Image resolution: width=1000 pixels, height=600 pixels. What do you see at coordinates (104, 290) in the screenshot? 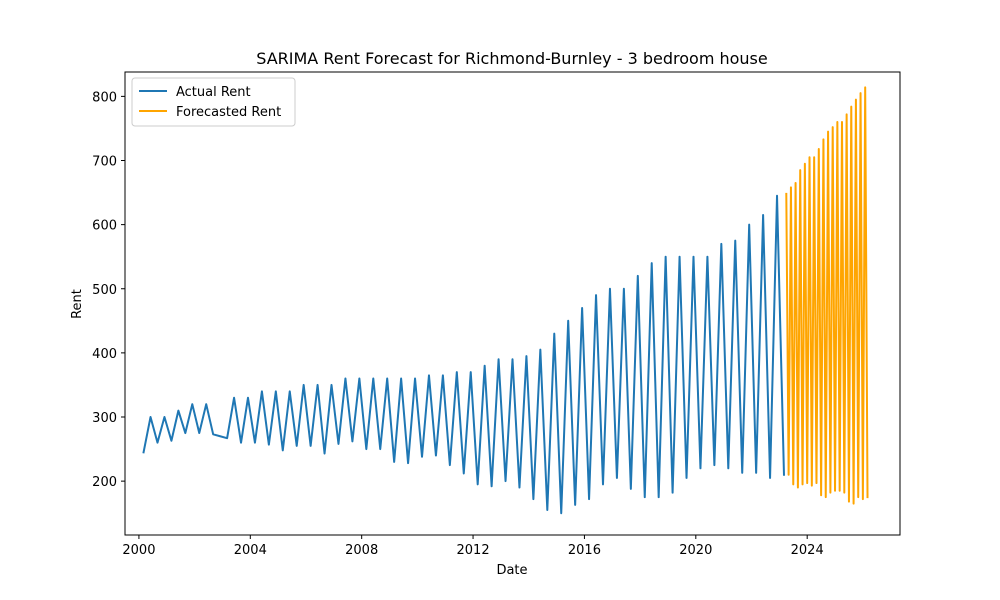
I see `y-tick-label: 500` at bounding box center [104, 290].